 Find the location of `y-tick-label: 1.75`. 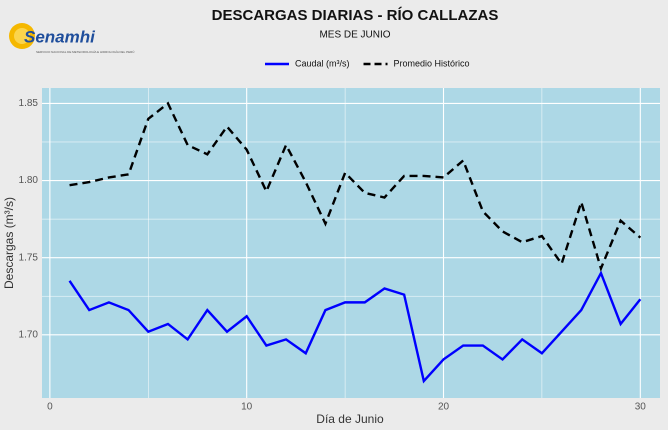

y-tick-label: 1.75 is located at coordinates (29, 257).